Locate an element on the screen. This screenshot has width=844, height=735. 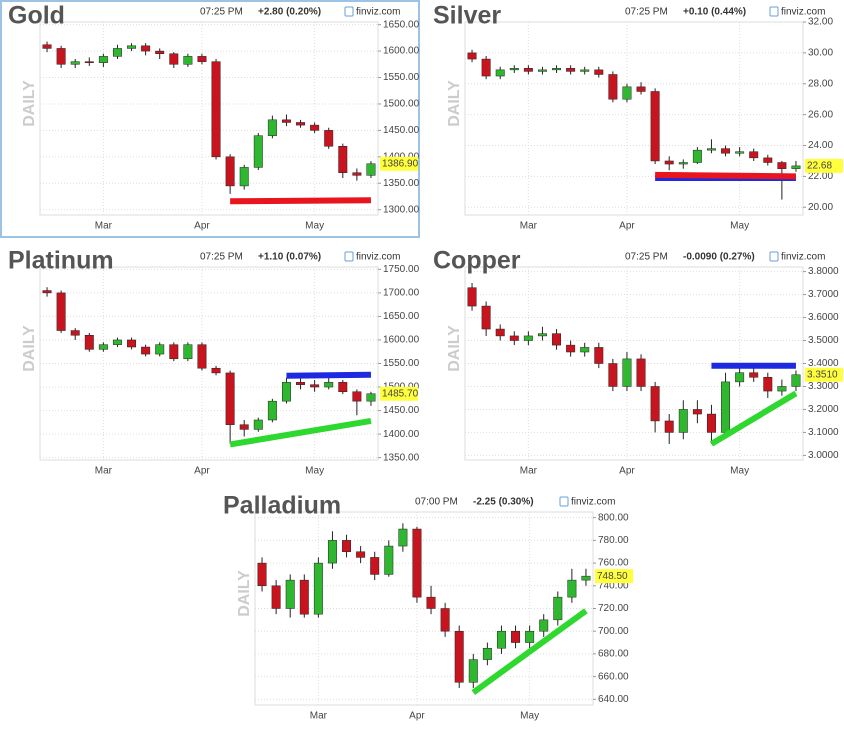
chart-title: Copper is located at coordinates (477, 261).